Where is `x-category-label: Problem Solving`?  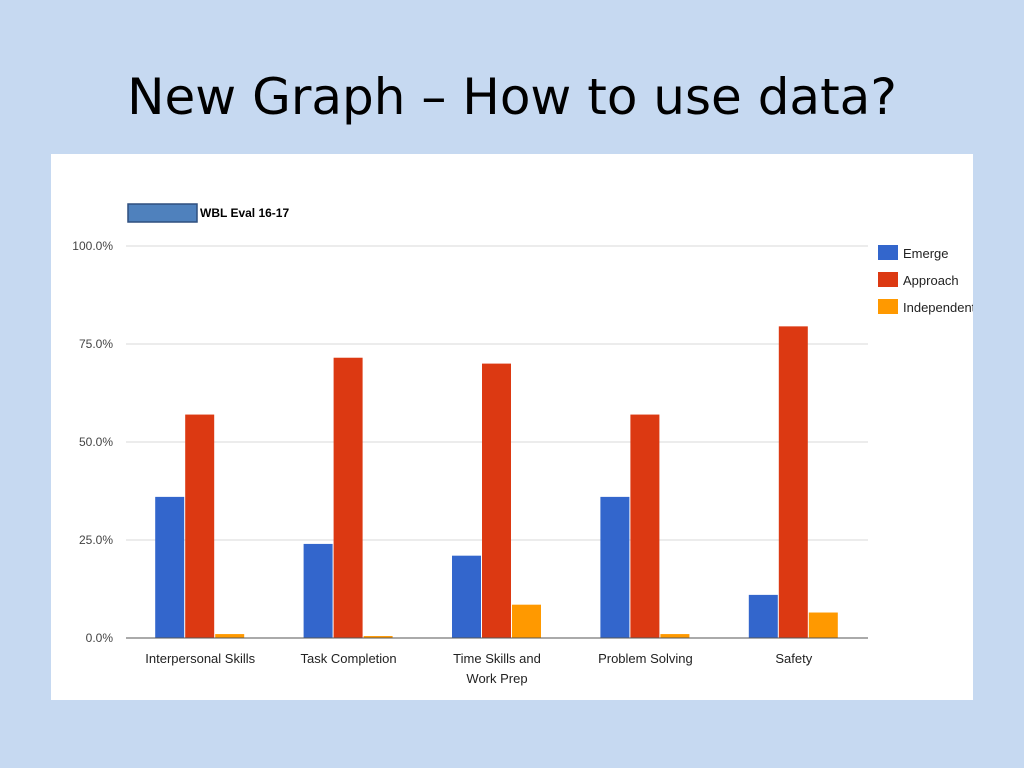 x-category-label: Problem Solving is located at coordinates (645, 658).